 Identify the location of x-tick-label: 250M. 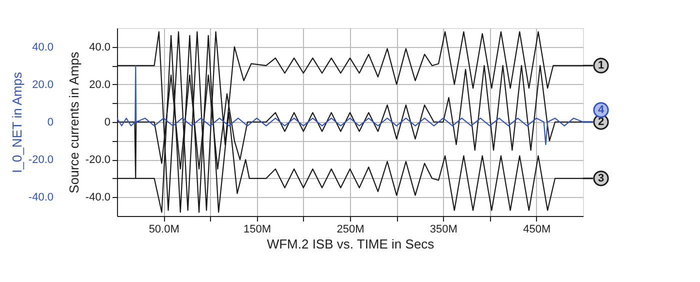
(350, 230).